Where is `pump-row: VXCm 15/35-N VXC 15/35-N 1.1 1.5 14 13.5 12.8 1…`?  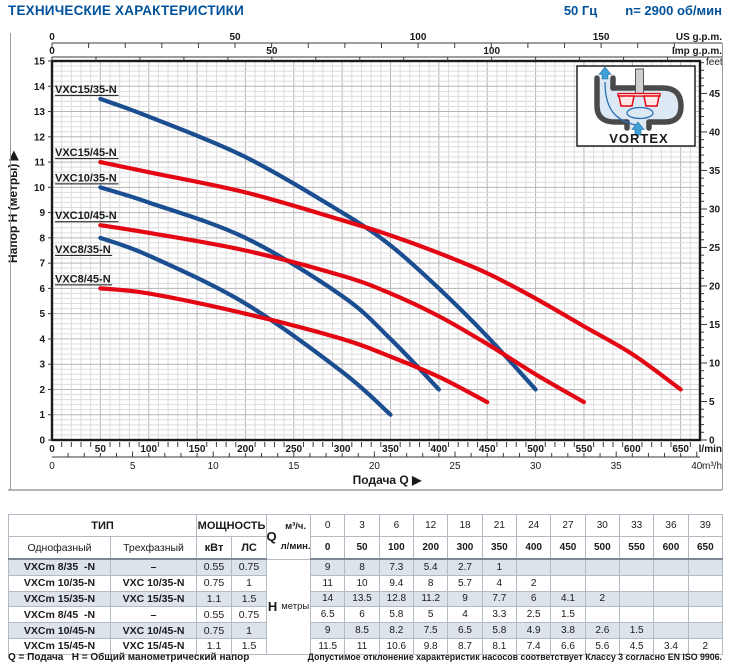
pump-row: VXCm 15/35-N VXC 15/35-N 1.1 1.5 14 13.5 12.8 1… is located at coordinates (365, 599).